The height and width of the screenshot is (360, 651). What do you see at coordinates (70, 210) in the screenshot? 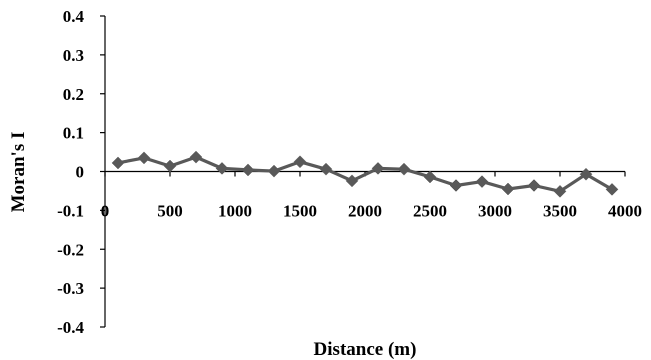
I see `y-tick-label: -0.1` at bounding box center [70, 210].